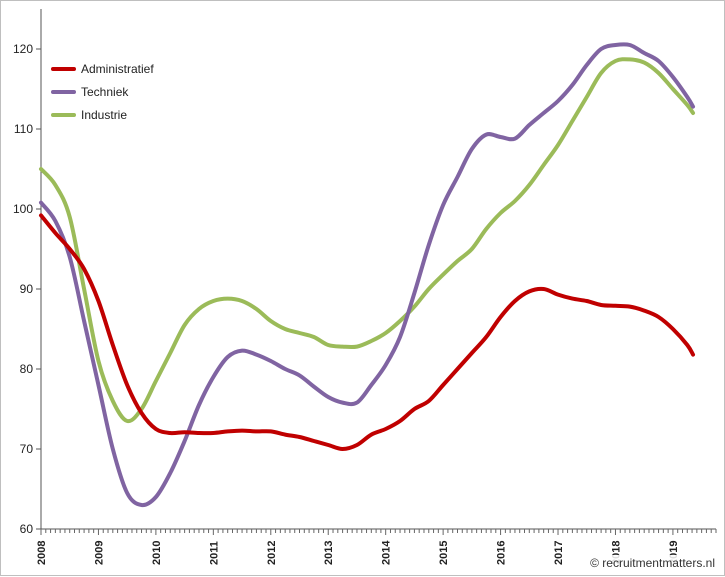 The height and width of the screenshot is (577, 725). Describe the element at coordinates (559, 553) in the screenshot. I see `x-tick-label: 2017` at that location.